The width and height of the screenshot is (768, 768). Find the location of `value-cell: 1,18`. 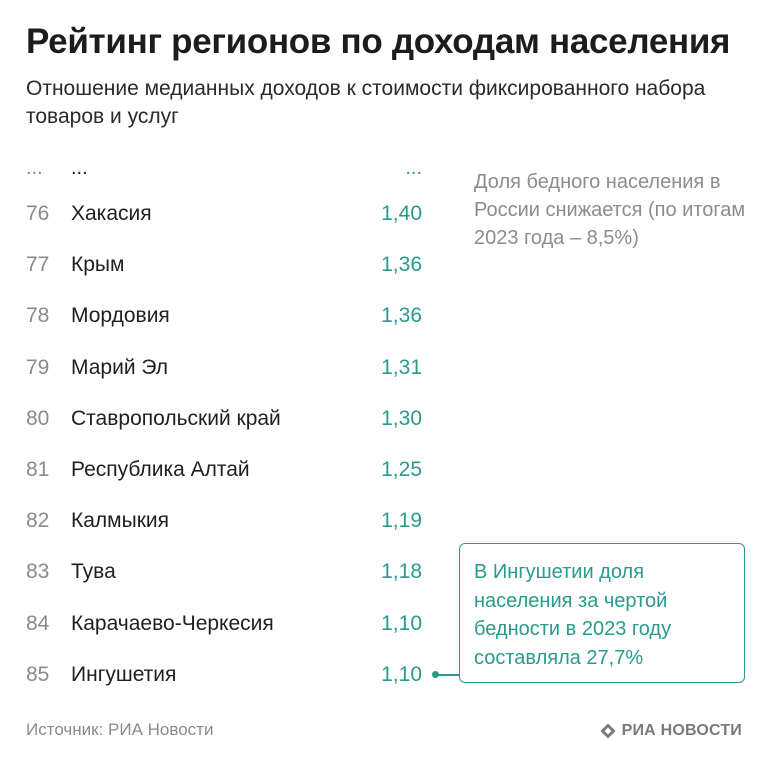

value-cell: 1,18 is located at coordinates (401, 571).